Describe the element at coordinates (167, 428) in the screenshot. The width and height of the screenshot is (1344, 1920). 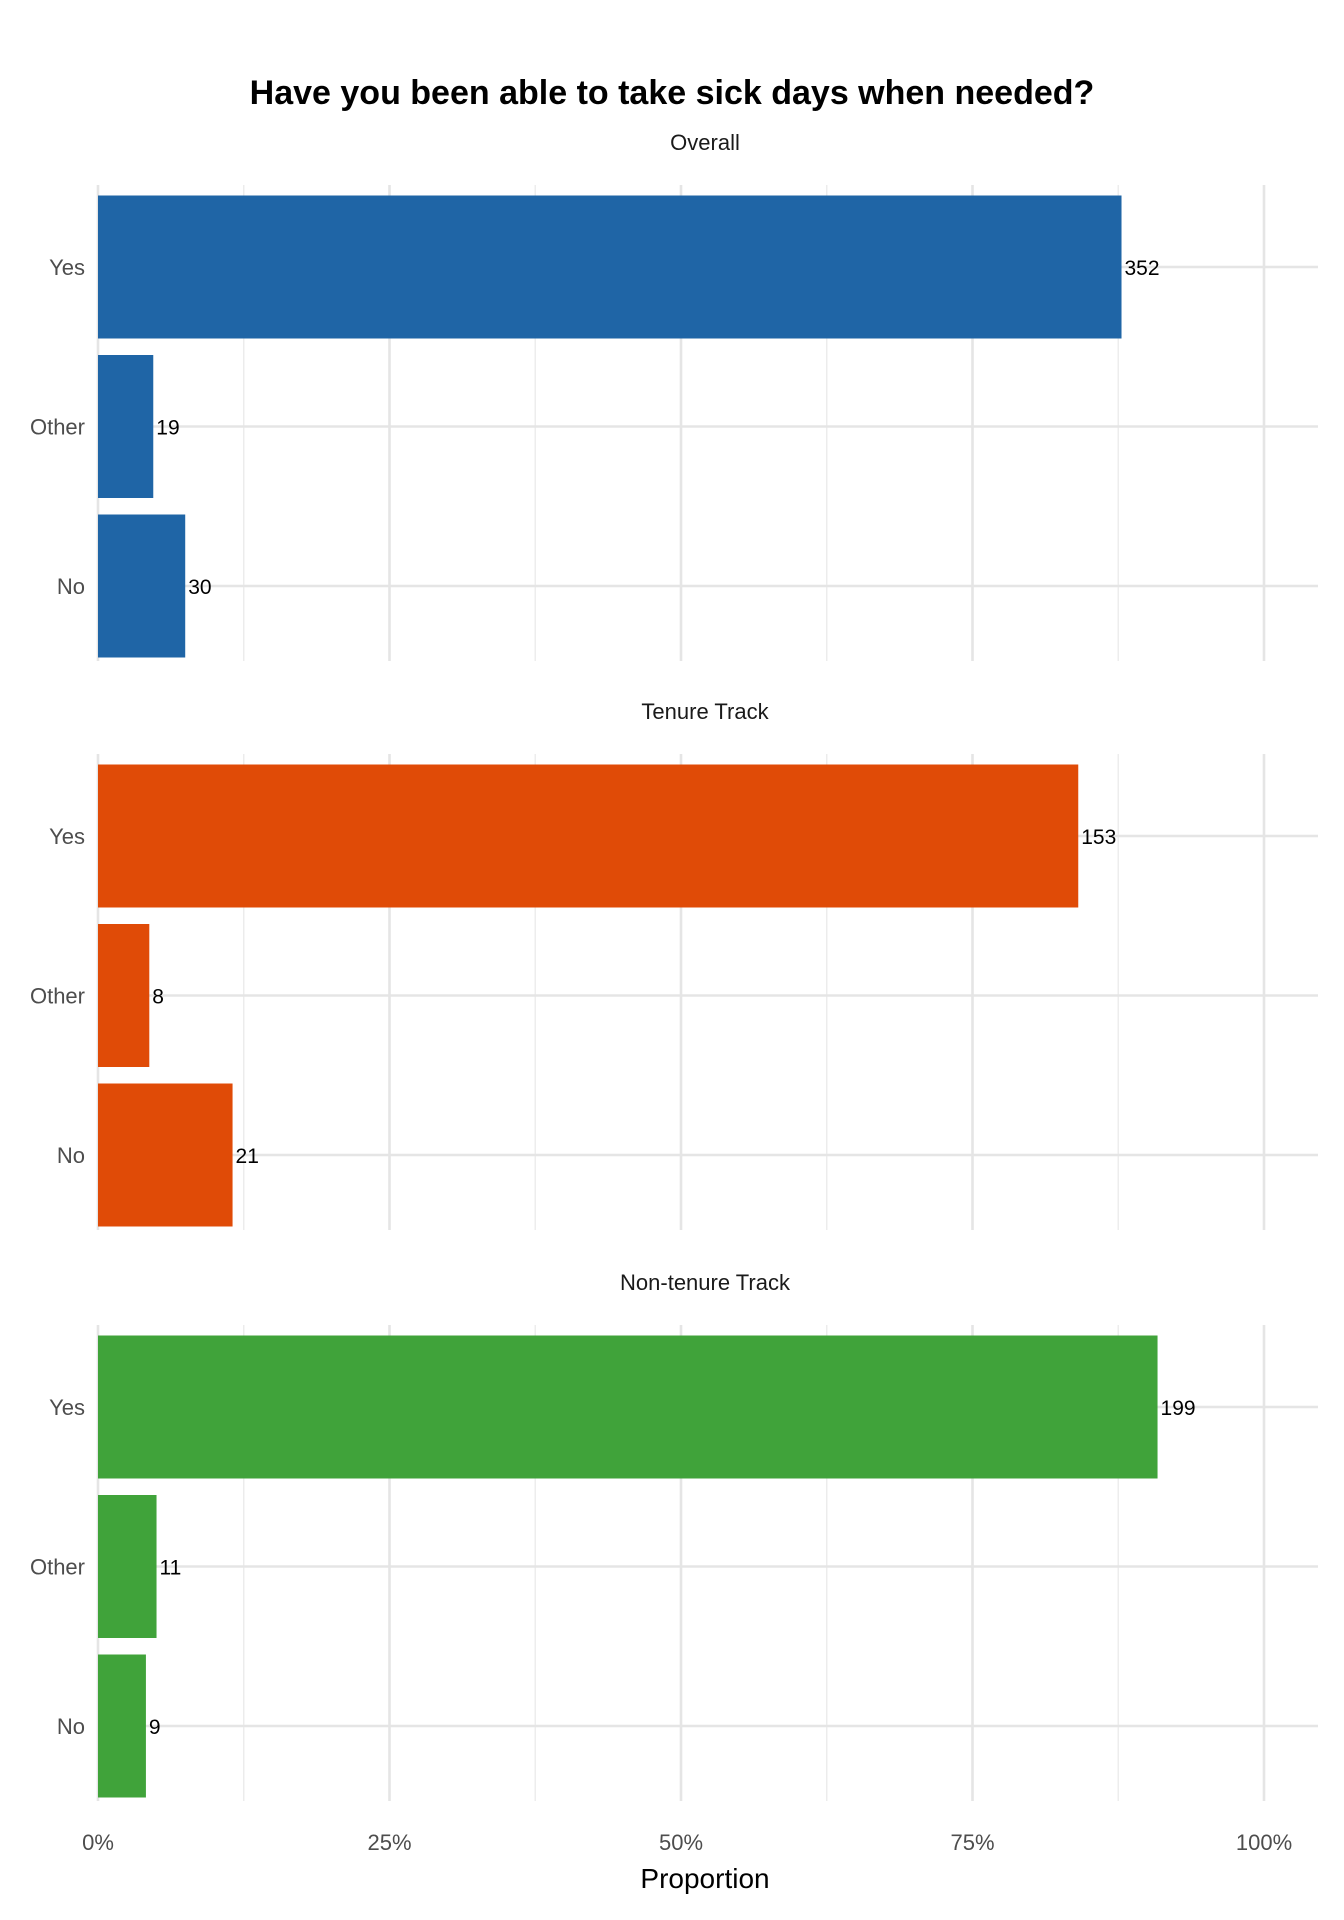
I see `bar-value-label: 19` at that location.